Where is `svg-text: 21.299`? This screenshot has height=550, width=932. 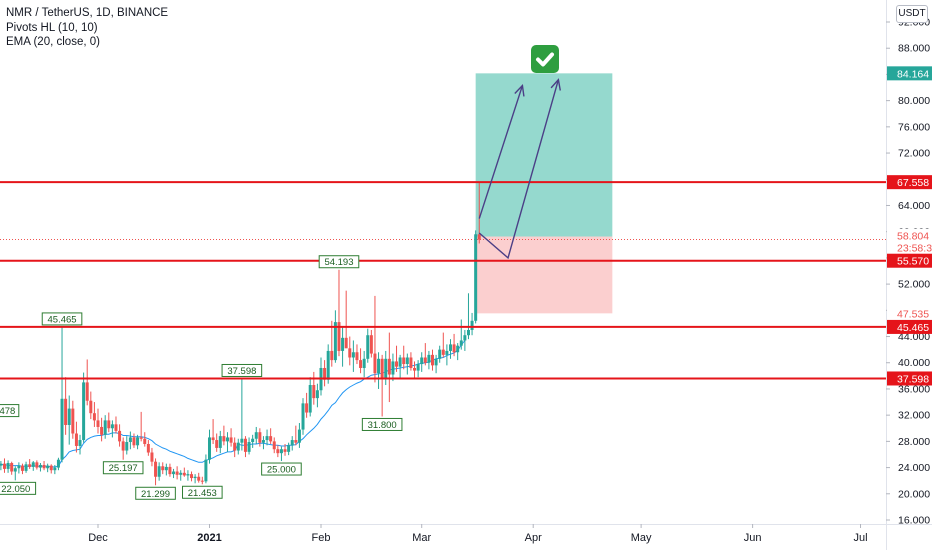
svg-text: 21.299 is located at coordinates (155, 494).